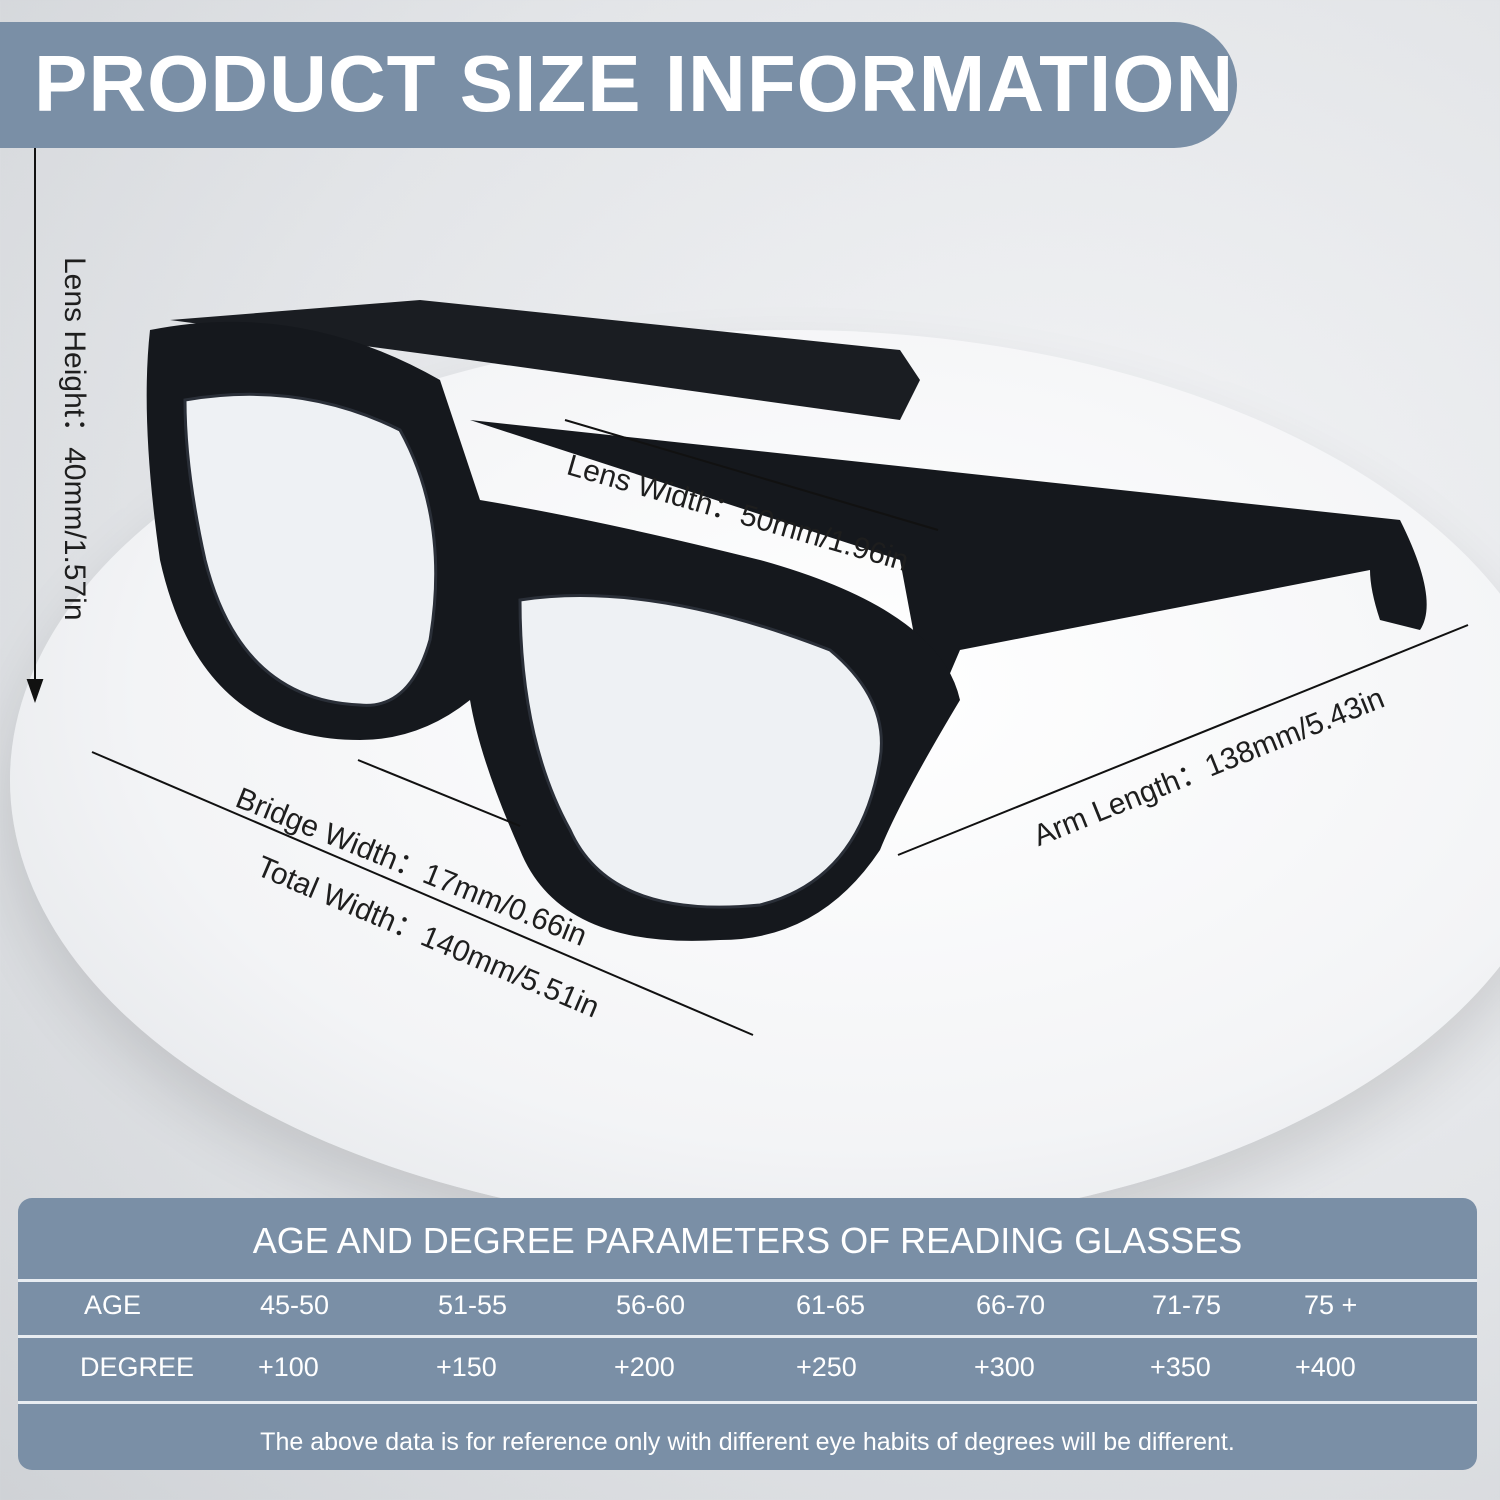 This screenshot has width=1500, height=1500. I want to click on degree-cell: +150, so click(466, 1367).